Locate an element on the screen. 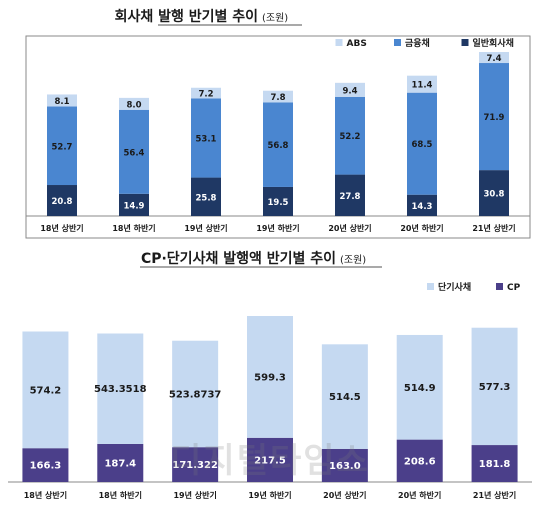  data-label: 14.9 is located at coordinates (134, 206).